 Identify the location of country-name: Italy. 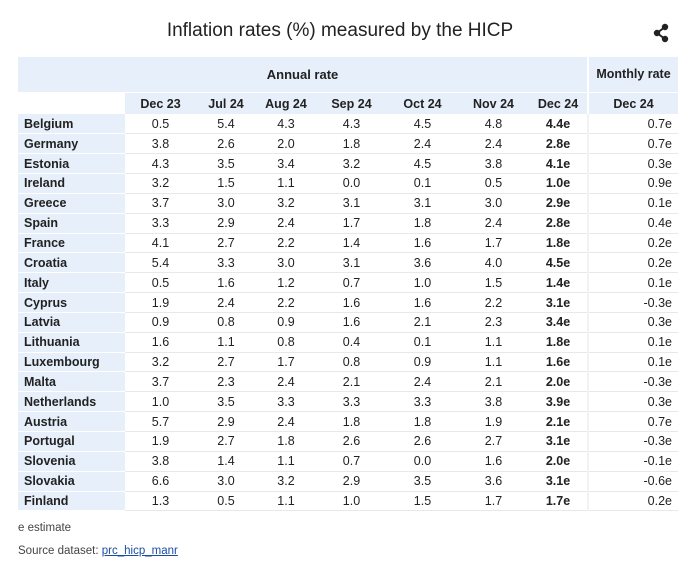
(71, 283).